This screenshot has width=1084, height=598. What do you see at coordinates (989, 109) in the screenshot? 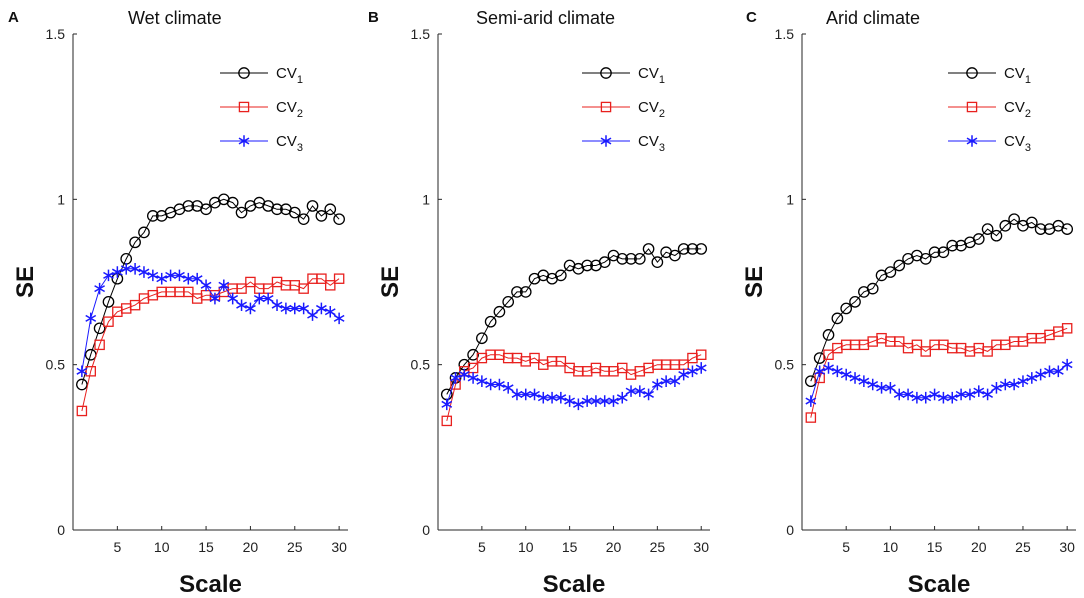
I see `legend-item-cv2: CV2` at bounding box center [989, 109].